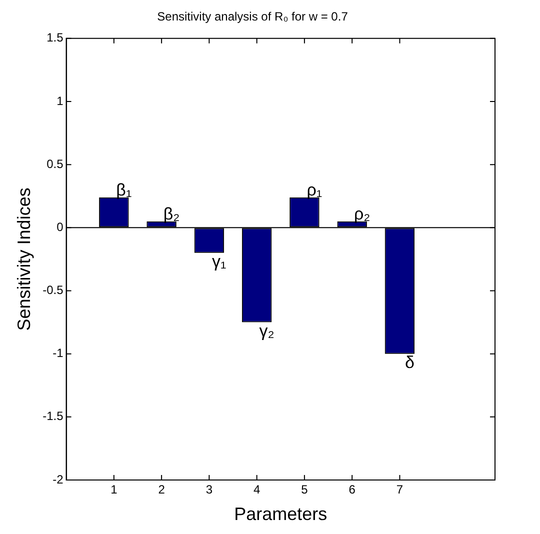  Describe the element at coordinates (58, 479) in the screenshot. I see `y-tick-label: -2` at that location.